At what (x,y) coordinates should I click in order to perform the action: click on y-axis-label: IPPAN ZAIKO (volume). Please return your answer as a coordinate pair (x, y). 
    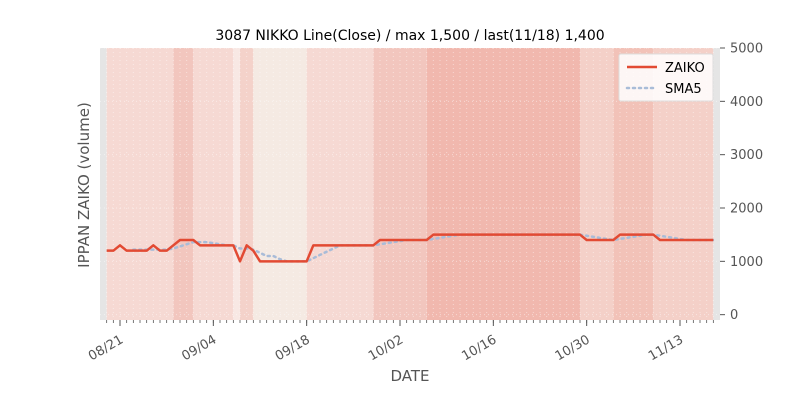
    Looking at the image, I should click on (84, 185).